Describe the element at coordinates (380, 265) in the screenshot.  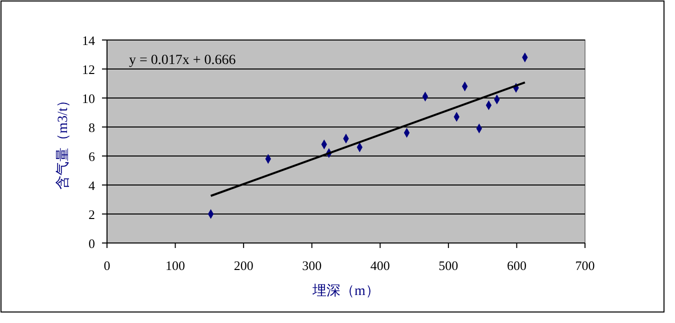
I see `x-tick-label: 400` at that location.